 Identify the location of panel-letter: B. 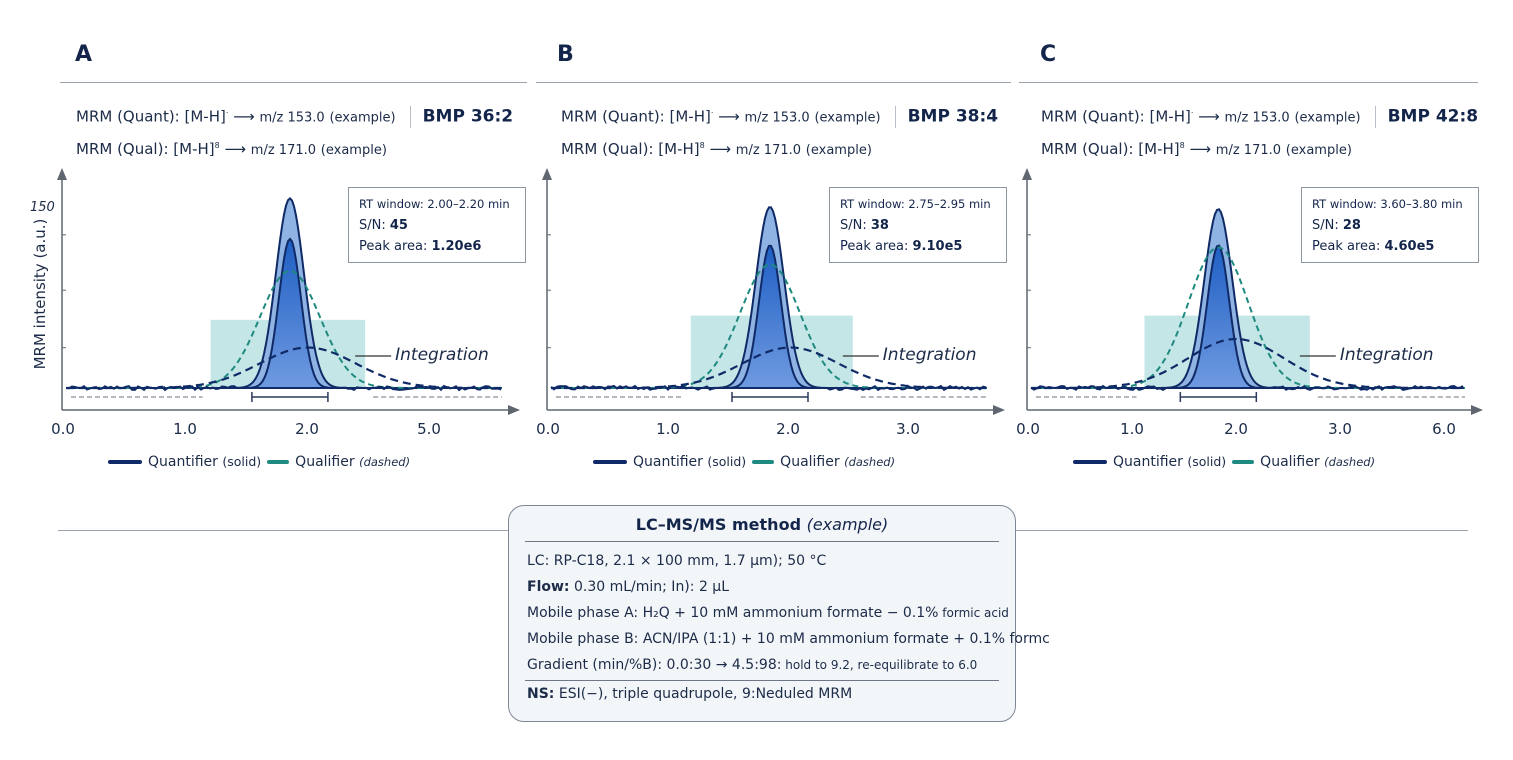
(565, 54).